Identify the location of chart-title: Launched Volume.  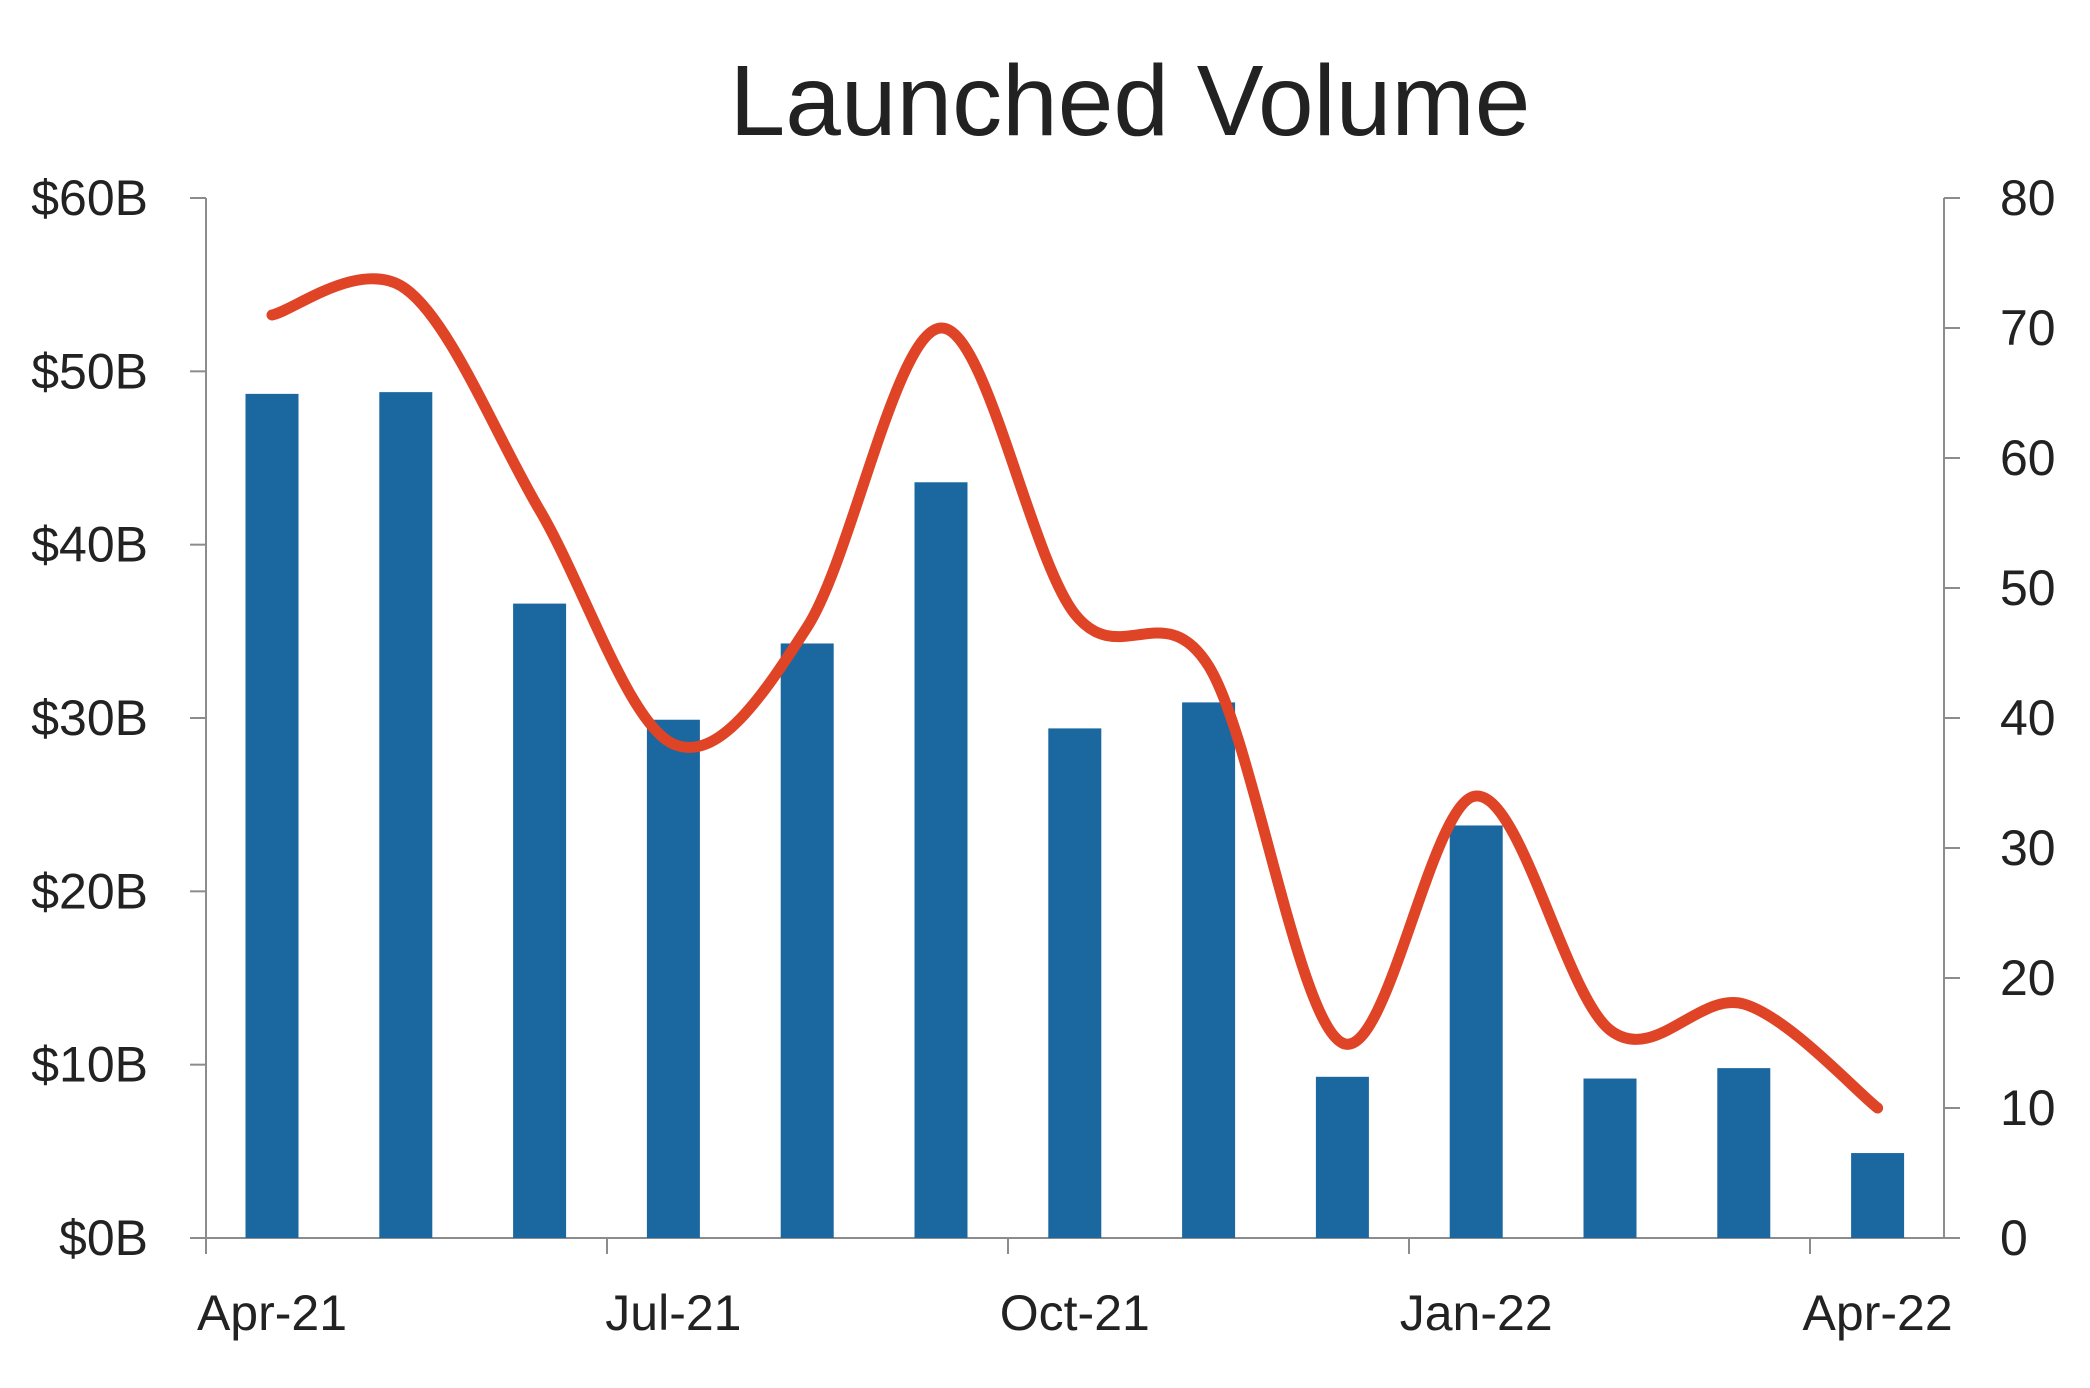
(1130, 101).